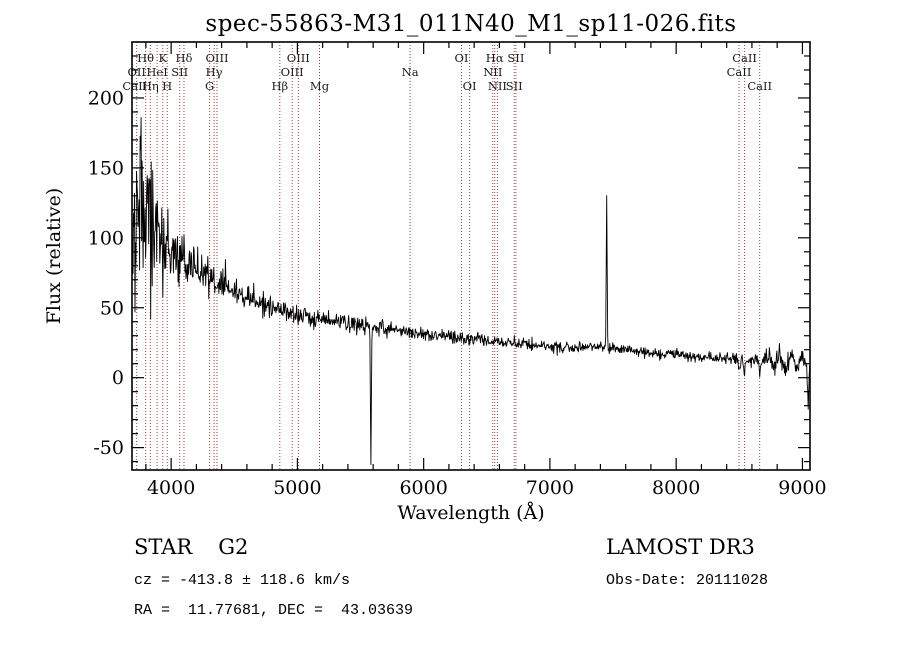  What do you see at coordinates (167, 86) in the screenshot?
I see `line-label: H` at bounding box center [167, 86].